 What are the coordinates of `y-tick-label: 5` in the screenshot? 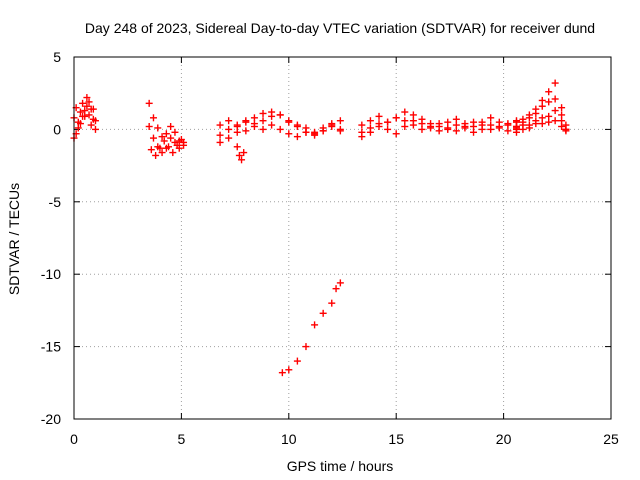 It's located at (57, 57).